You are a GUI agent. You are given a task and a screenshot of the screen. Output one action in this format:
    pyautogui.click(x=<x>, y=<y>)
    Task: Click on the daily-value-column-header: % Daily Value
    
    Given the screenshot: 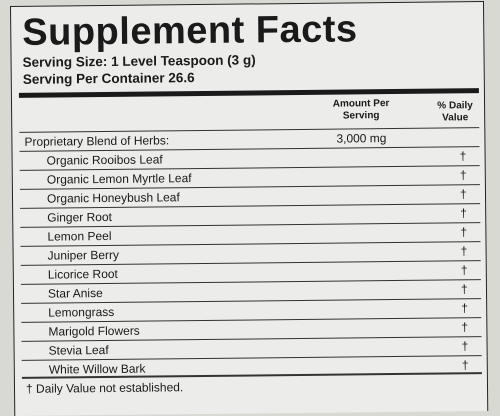 What is the action you would take?
    pyautogui.click(x=455, y=112)
    